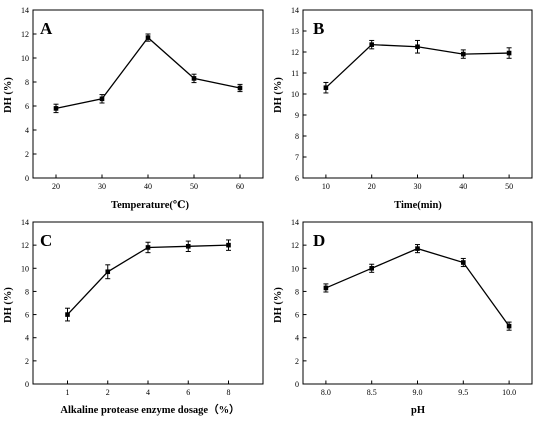  Describe the element at coordinates (27, 291) in the screenshot. I see `panel-c-y-tick-label: 8` at that location.